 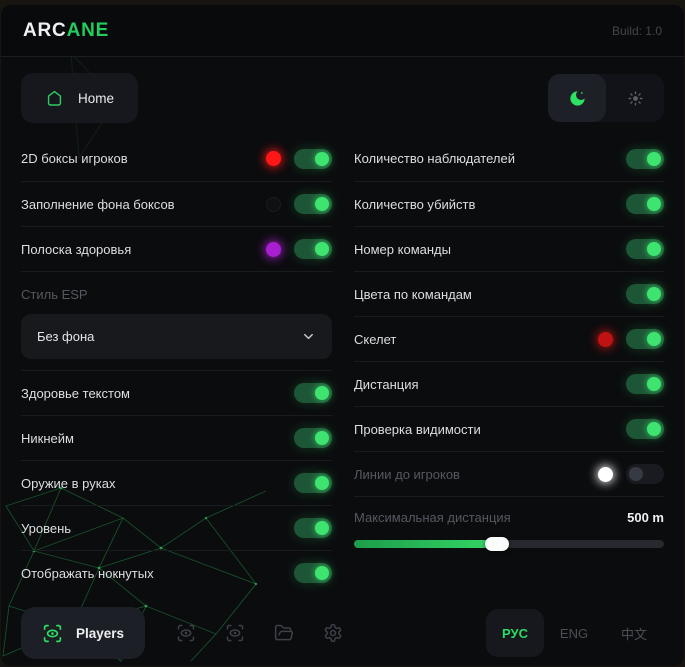 I want to click on language-button-cn: 中文, so click(x=633, y=634).